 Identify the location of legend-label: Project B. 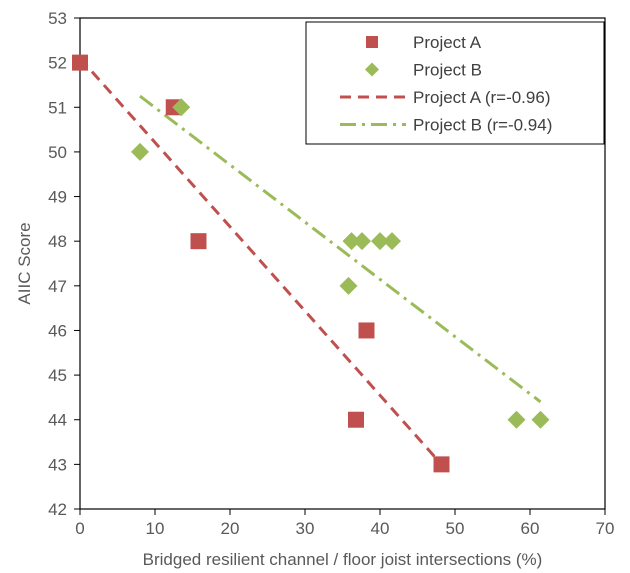
(447, 70).